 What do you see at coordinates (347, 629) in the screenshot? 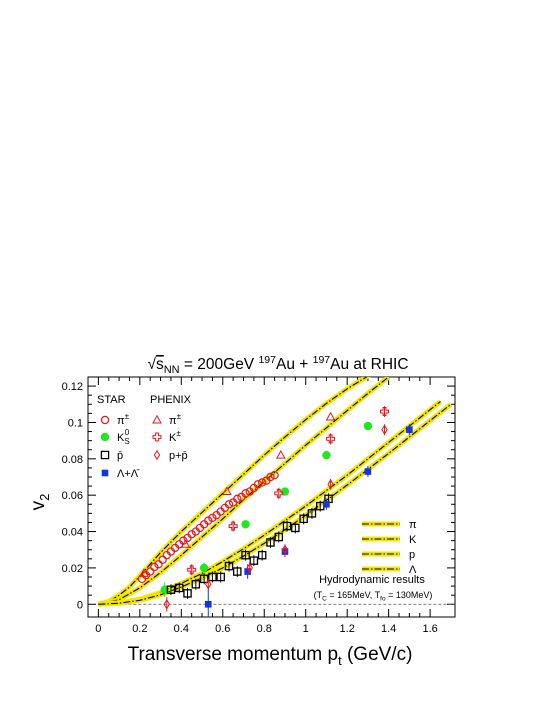
I see `x-tick-label: 1.2` at bounding box center [347, 629].